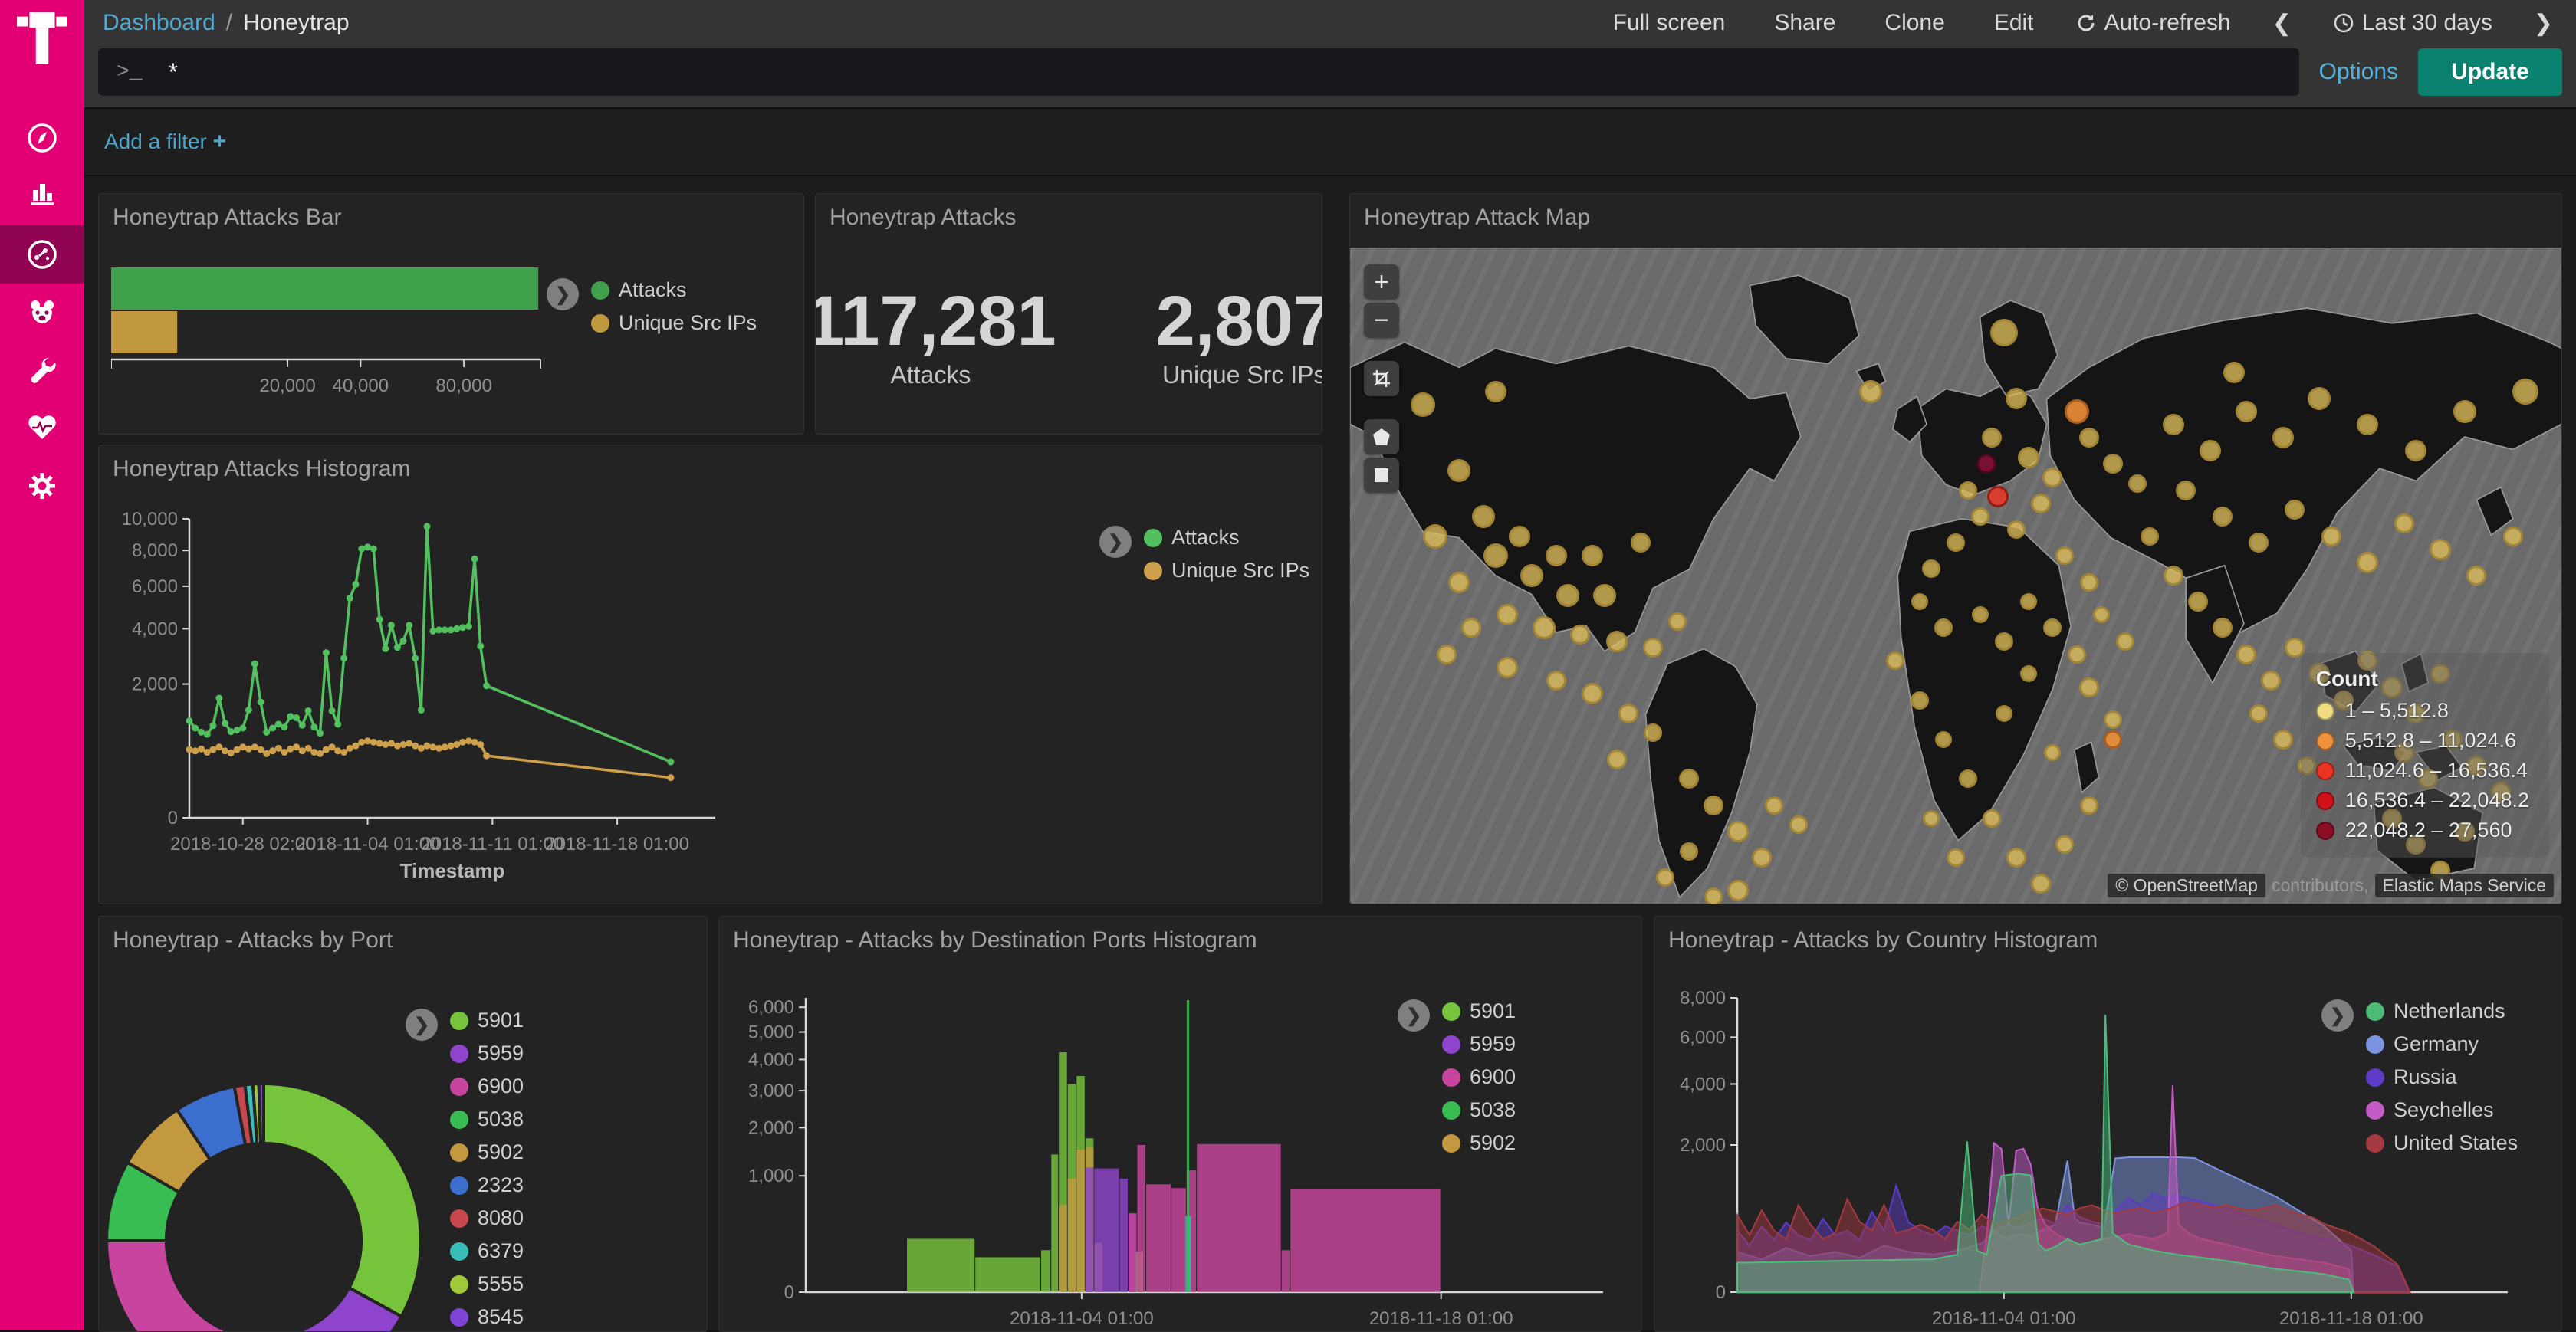 The height and width of the screenshot is (1332, 2576). I want to click on sidebar-item-devtools, so click(42, 369).